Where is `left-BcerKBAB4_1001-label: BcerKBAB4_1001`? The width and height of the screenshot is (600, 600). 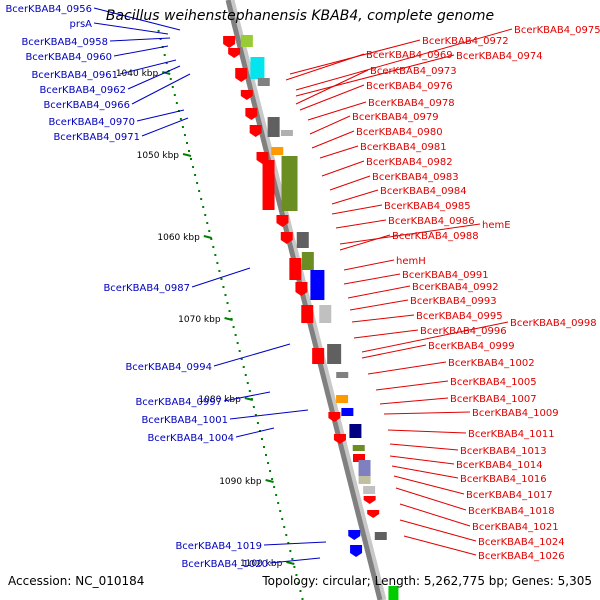
left-BcerKBAB4_1001-label: BcerKBAB4_1001 is located at coordinates (184, 420).